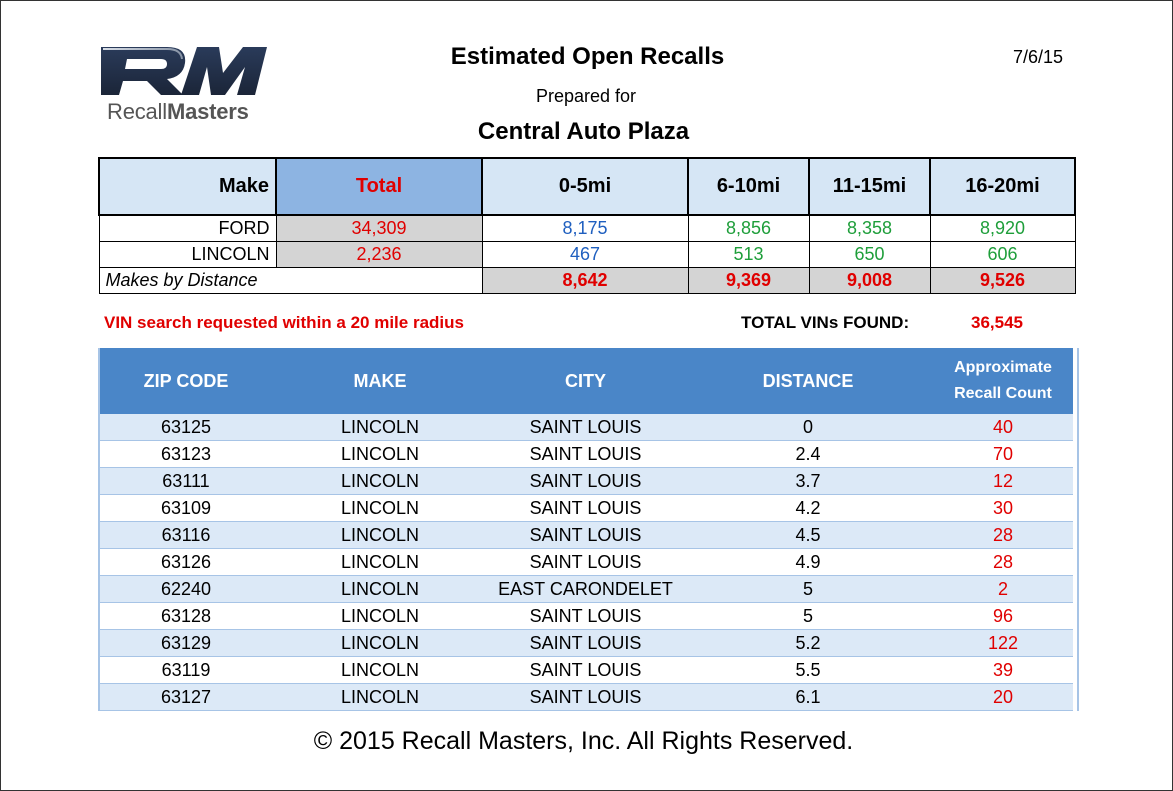 This screenshot has width=1173, height=791. Describe the element at coordinates (290, 280) in the screenshot. I see `by-distance-label: Makes by Distance` at that location.